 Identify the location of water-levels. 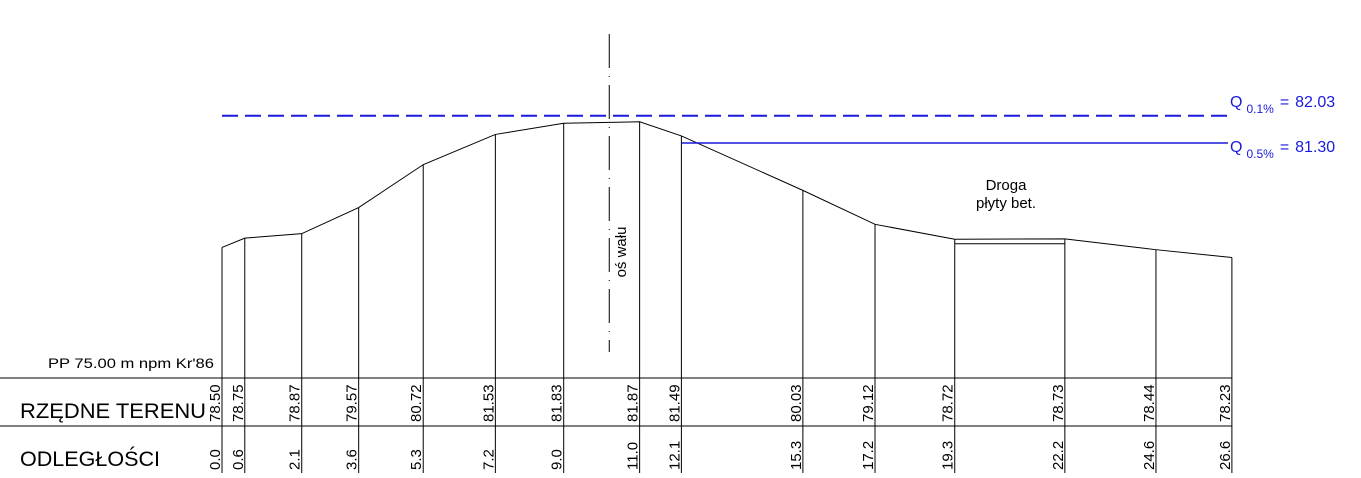
(725, 129).